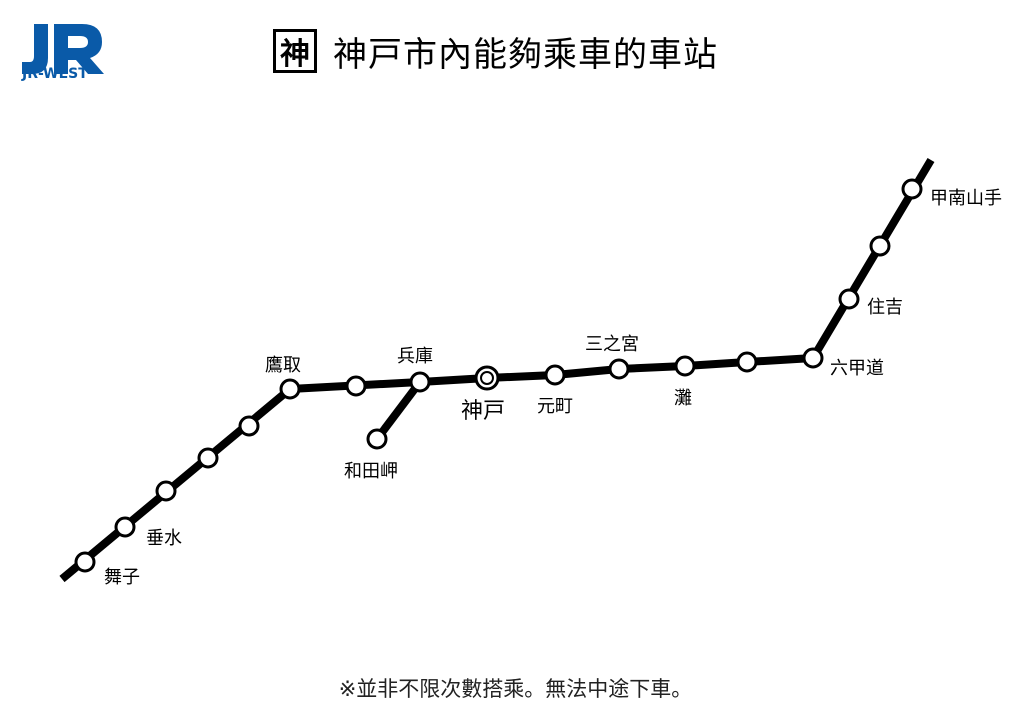 This screenshot has height=714, width=1031. What do you see at coordinates (487, 378) in the screenshot?
I see `station-marker-kobe` at bounding box center [487, 378].